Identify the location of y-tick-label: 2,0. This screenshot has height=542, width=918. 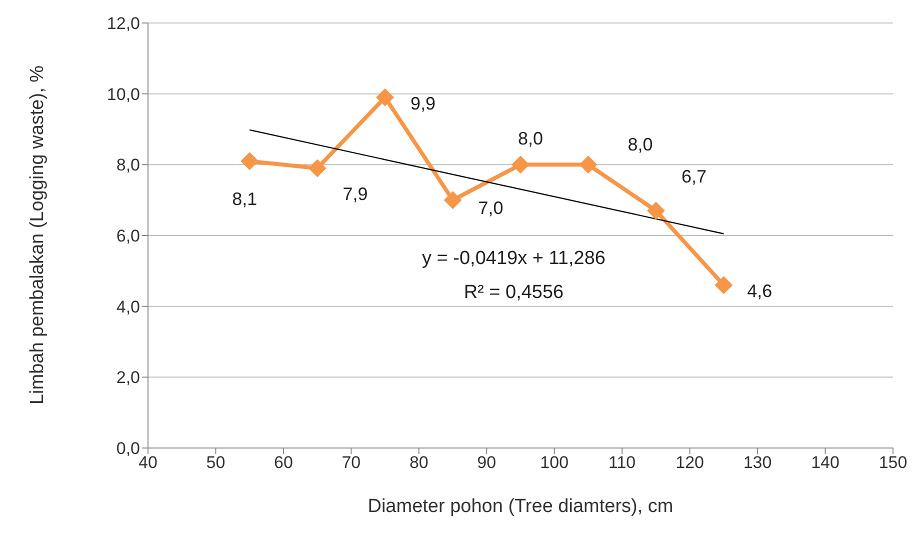
(128, 378).